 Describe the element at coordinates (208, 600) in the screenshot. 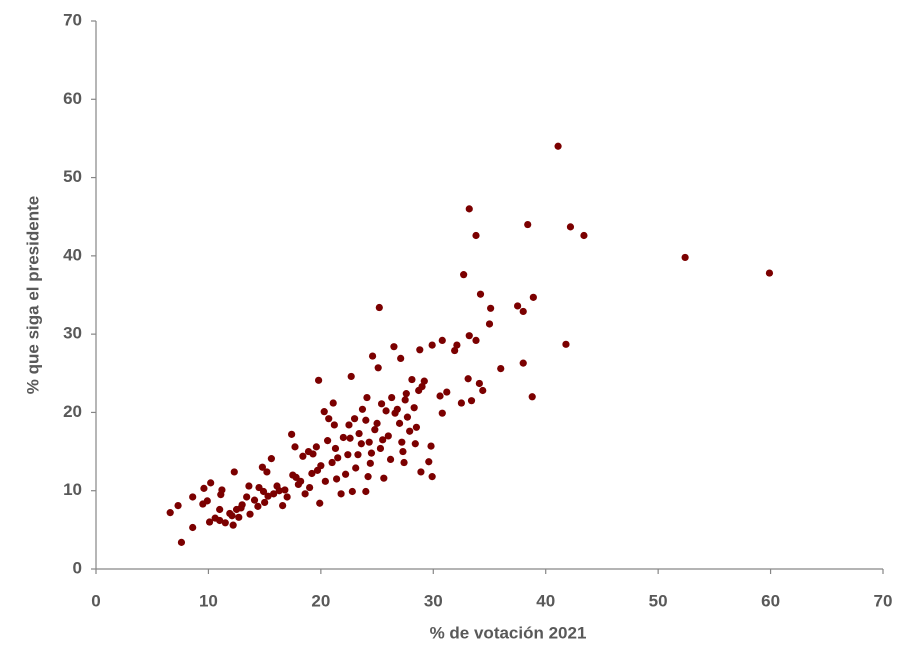

I see `x-tick-label: 10` at that location.